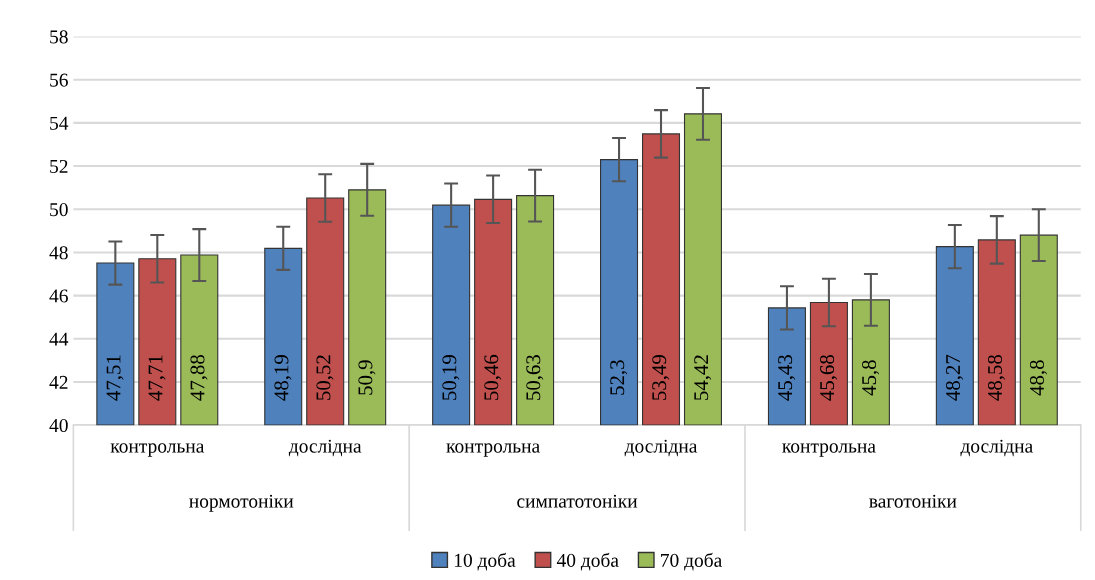  I want to click on data-label: 48,19, so click(283, 378).